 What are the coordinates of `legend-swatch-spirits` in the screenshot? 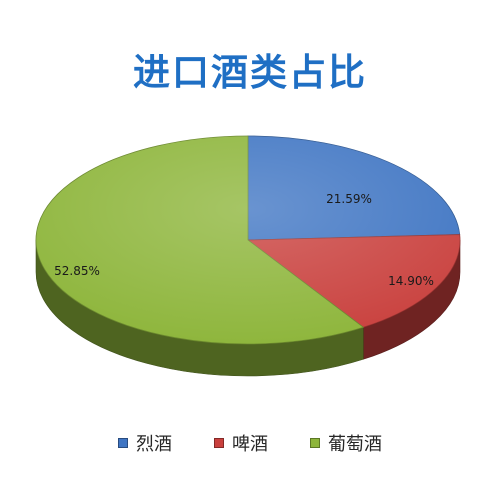 It's located at (123, 443).